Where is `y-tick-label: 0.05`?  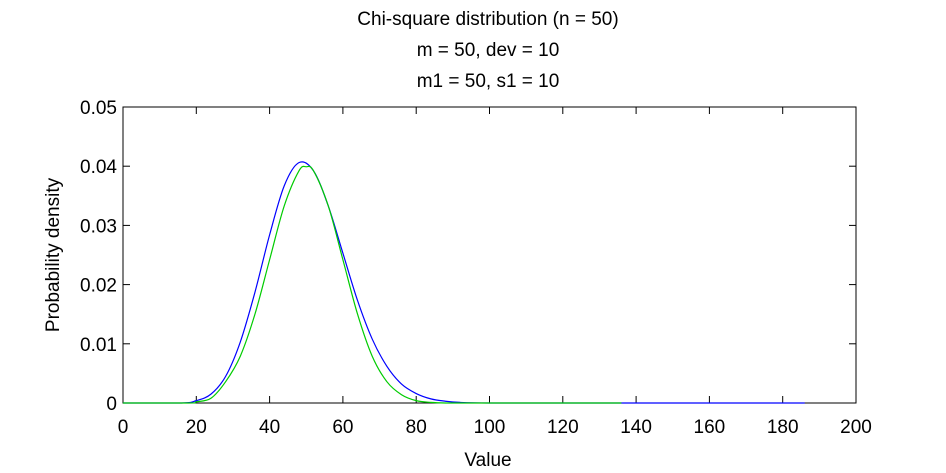 y-tick-label: 0.05 is located at coordinates (98, 108).